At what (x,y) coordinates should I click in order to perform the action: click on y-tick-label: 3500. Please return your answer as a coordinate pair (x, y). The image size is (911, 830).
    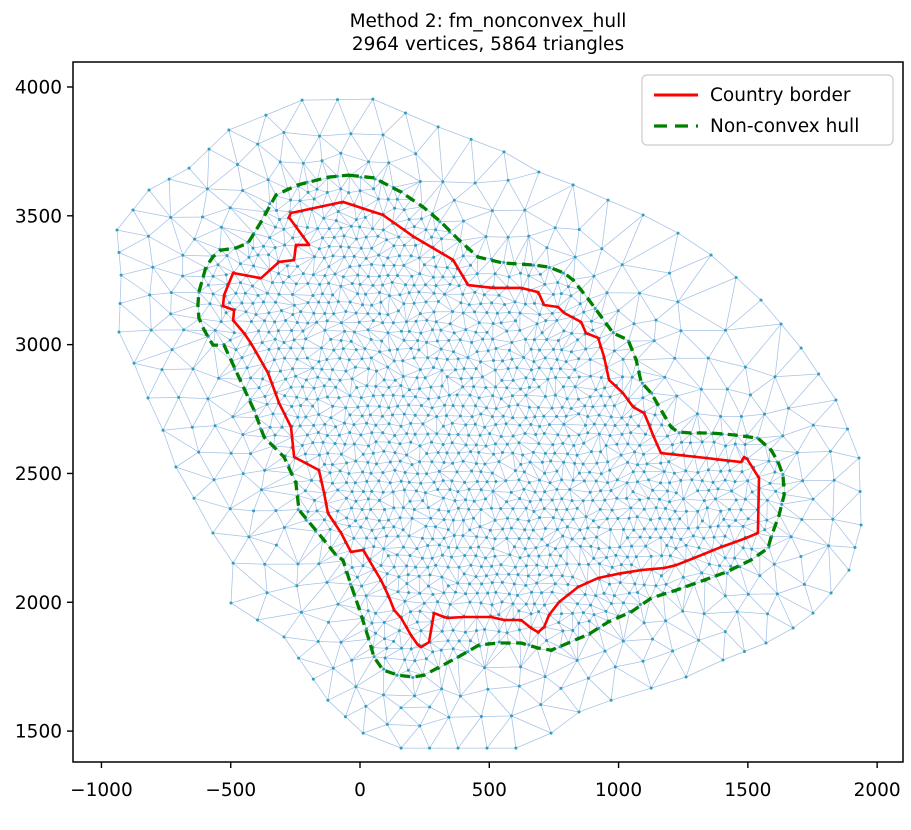
    Looking at the image, I should click on (38, 216).